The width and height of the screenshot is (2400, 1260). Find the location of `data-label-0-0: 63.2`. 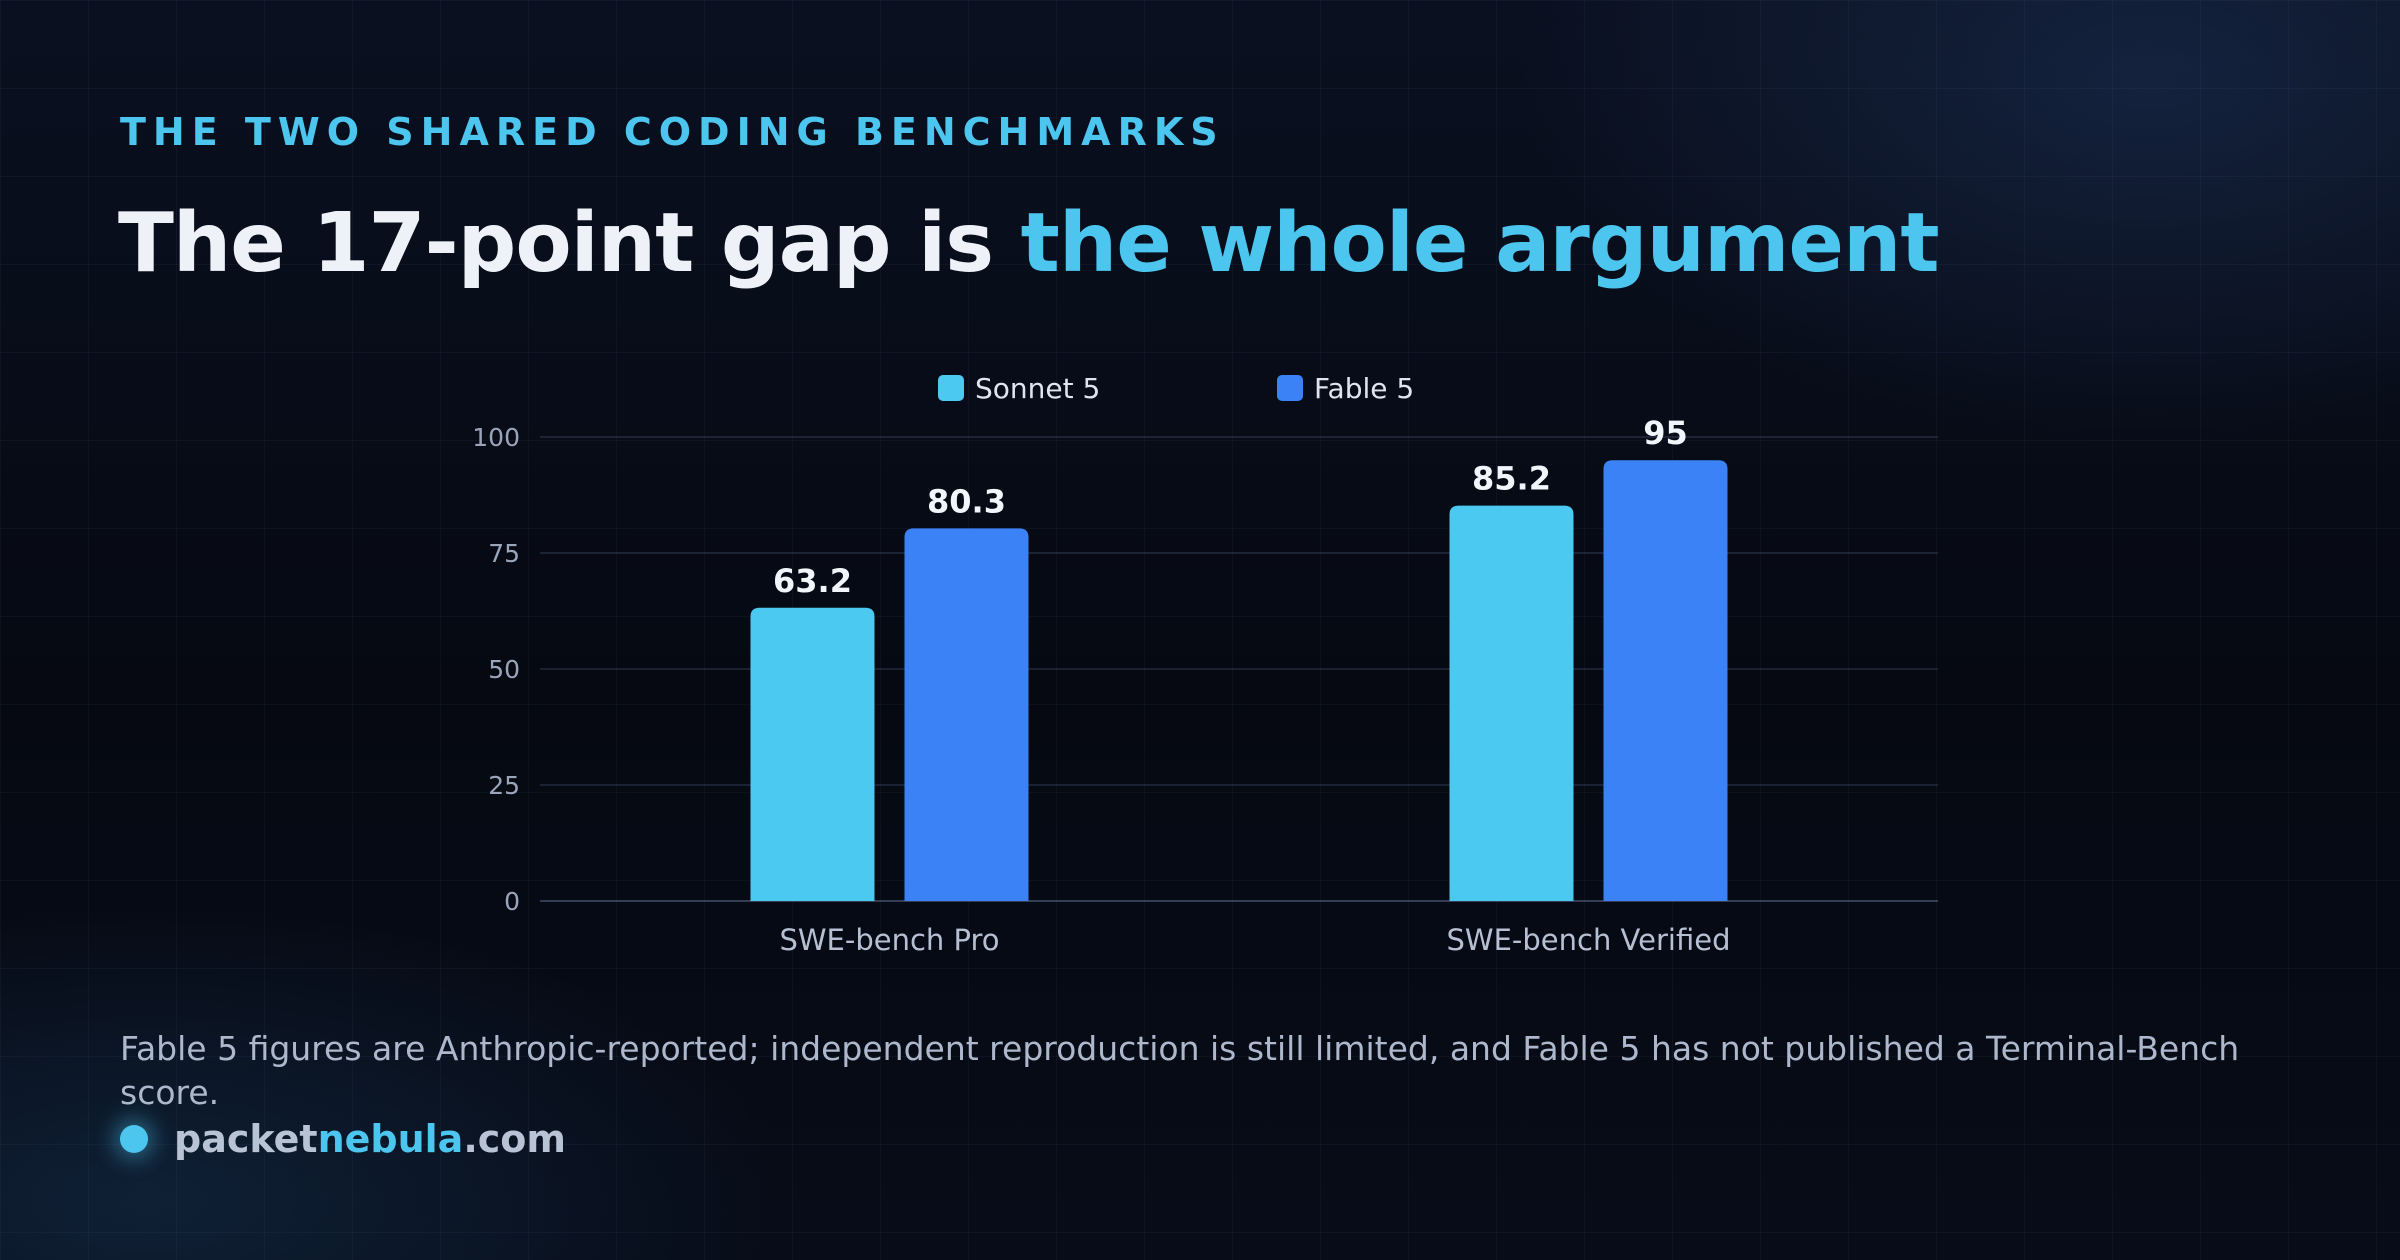

data-label-0-0: 63.2 is located at coordinates (812, 581).